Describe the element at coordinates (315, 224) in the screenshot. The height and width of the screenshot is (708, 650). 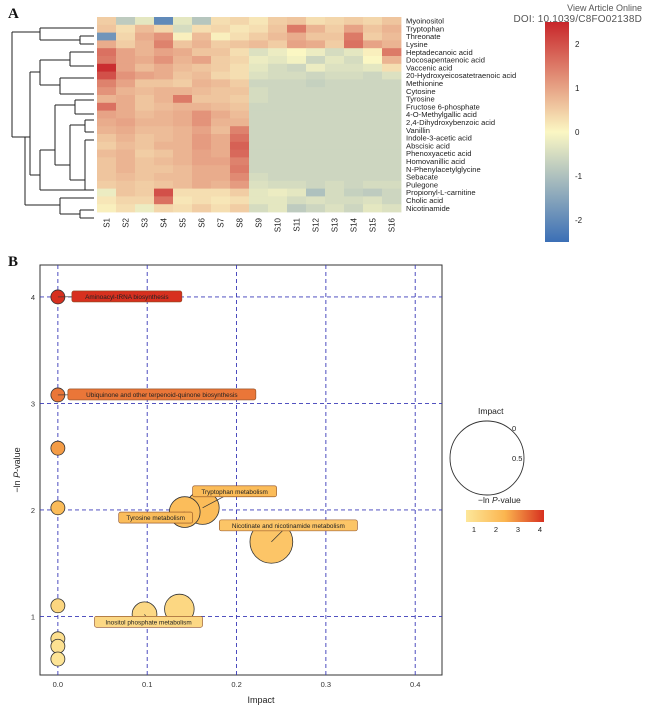
I see `heatmap-col-label: S12` at that location.